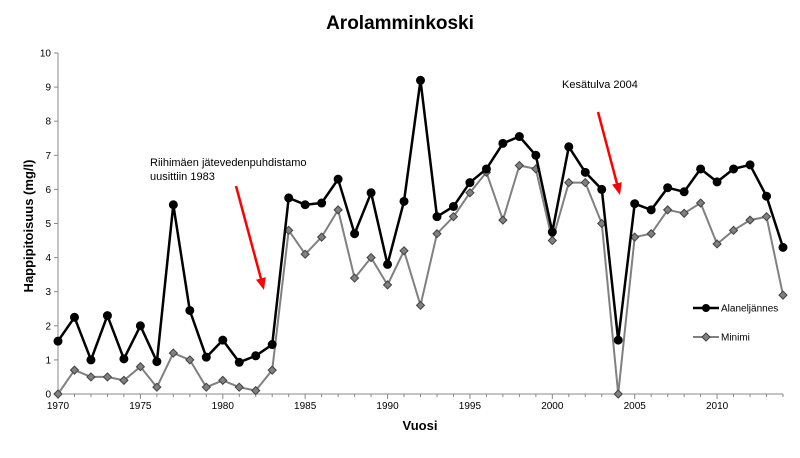 The width and height of the screenshot is (800, 458). I want to click on red-arrow-head, so click(261, 283).